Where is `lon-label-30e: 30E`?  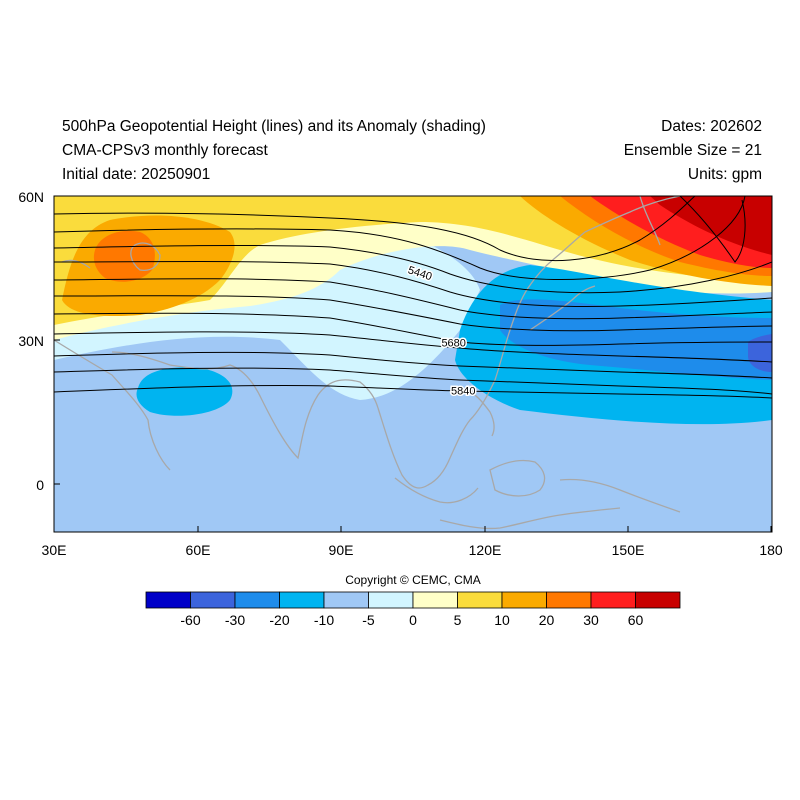
lon-label-30e: 30E is located at coordinates (54, 550).